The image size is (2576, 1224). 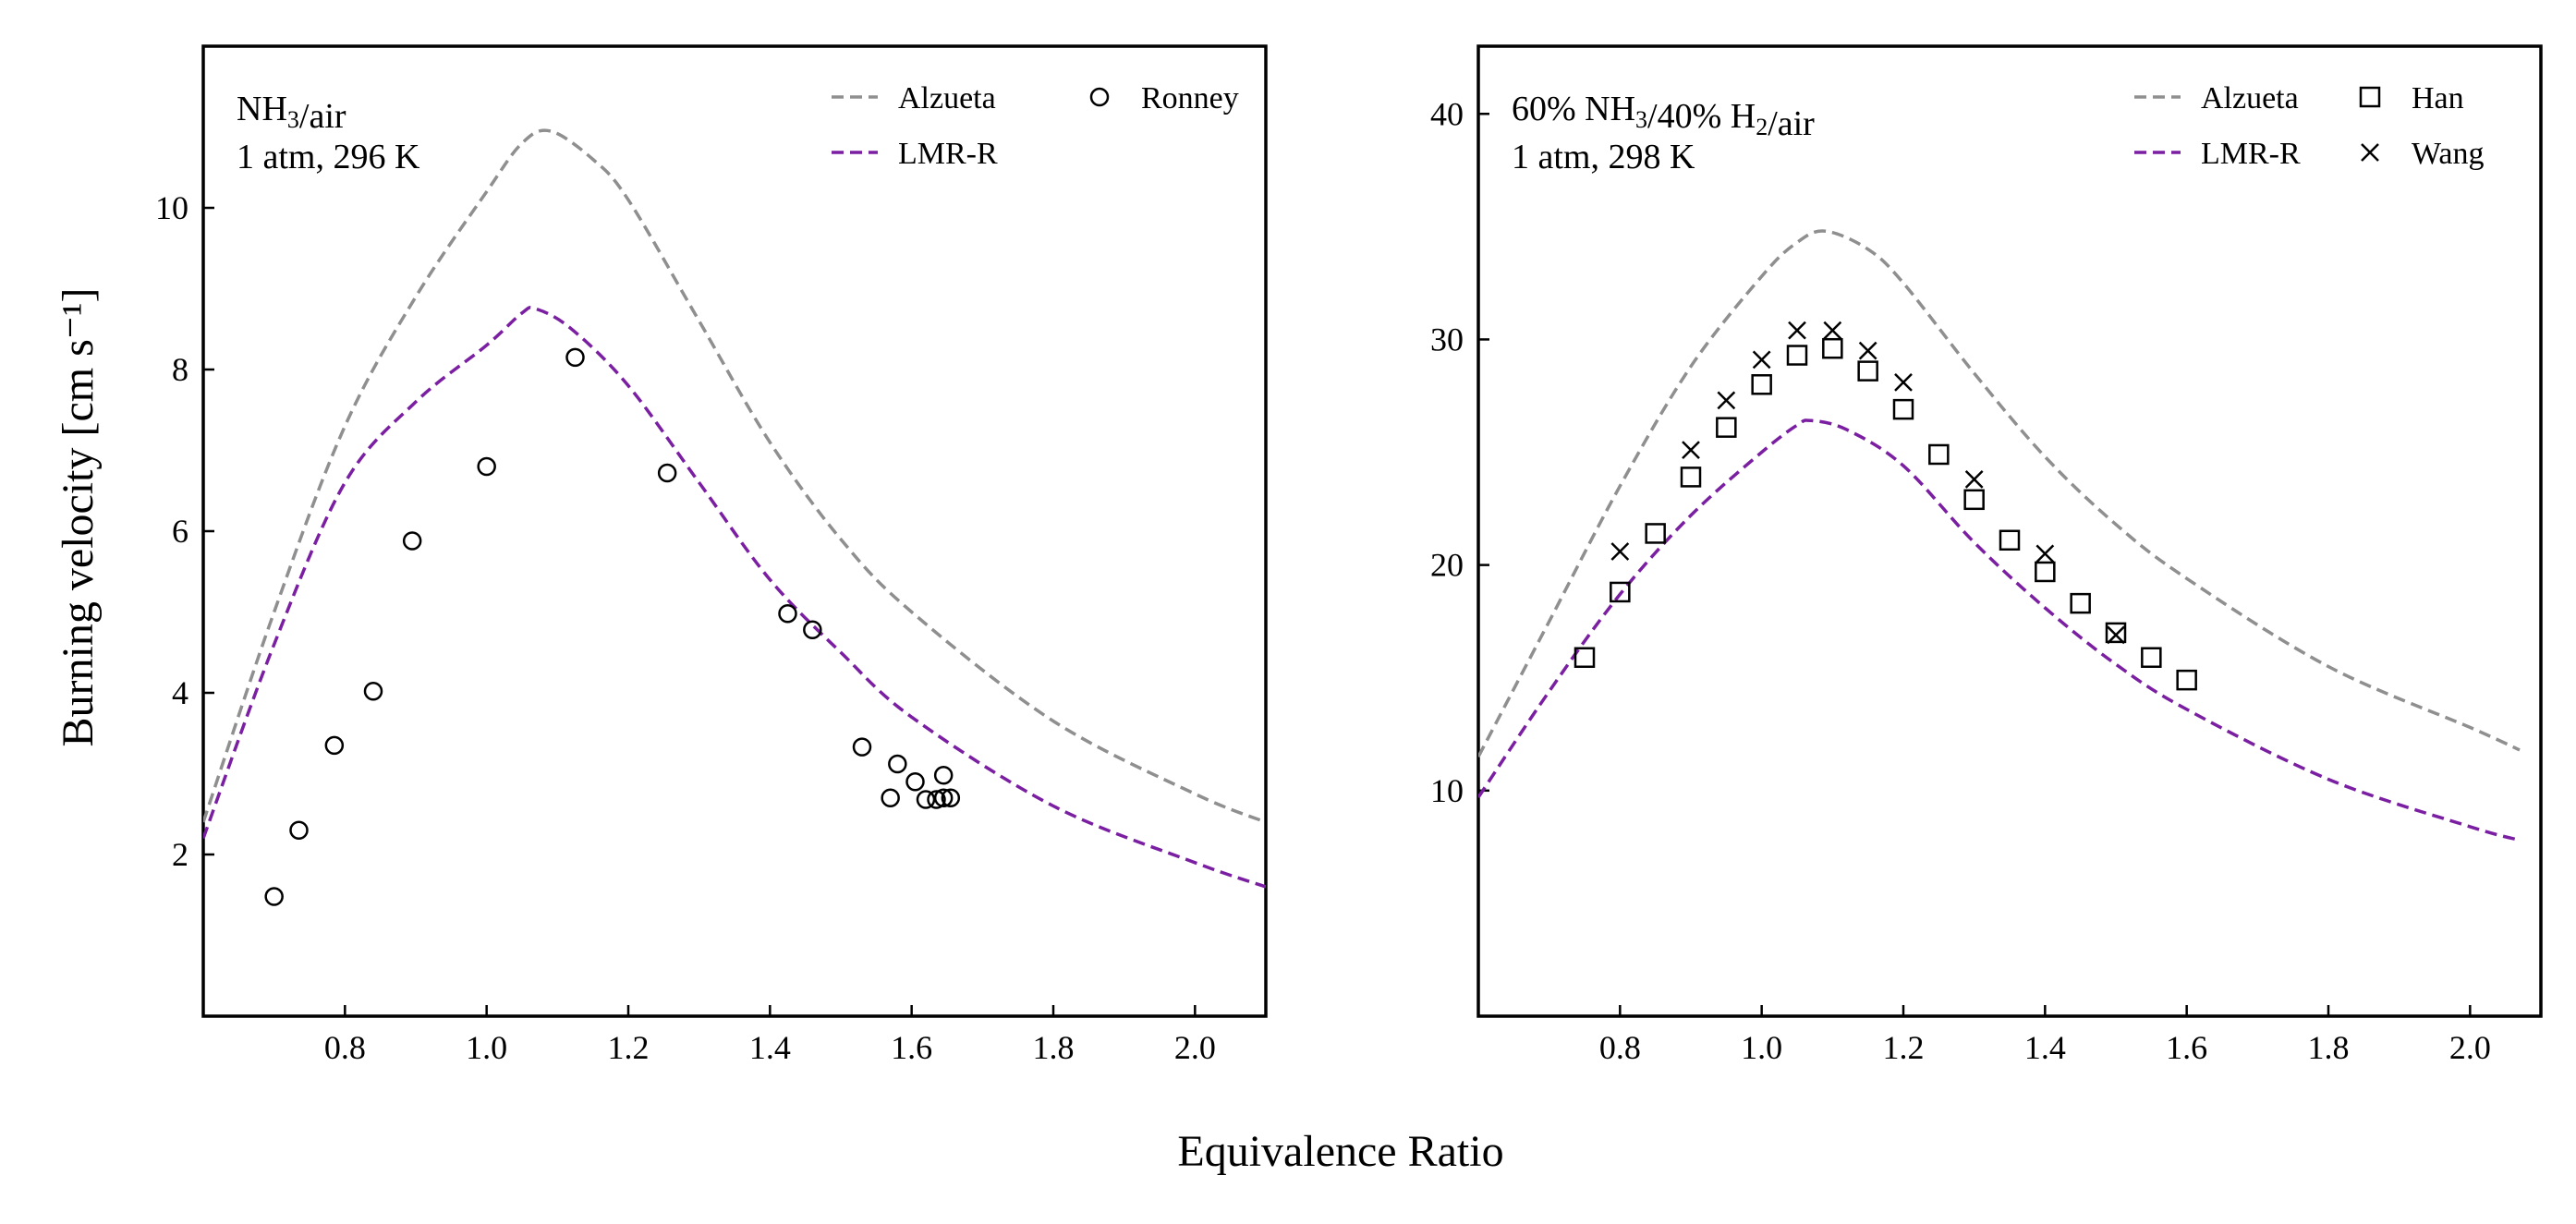 What do you see at coordinates (1761, 1047) in the screenshot?
I see `chart-1-x-tick-label: 1.0` at bounding box center [1761, 1047].